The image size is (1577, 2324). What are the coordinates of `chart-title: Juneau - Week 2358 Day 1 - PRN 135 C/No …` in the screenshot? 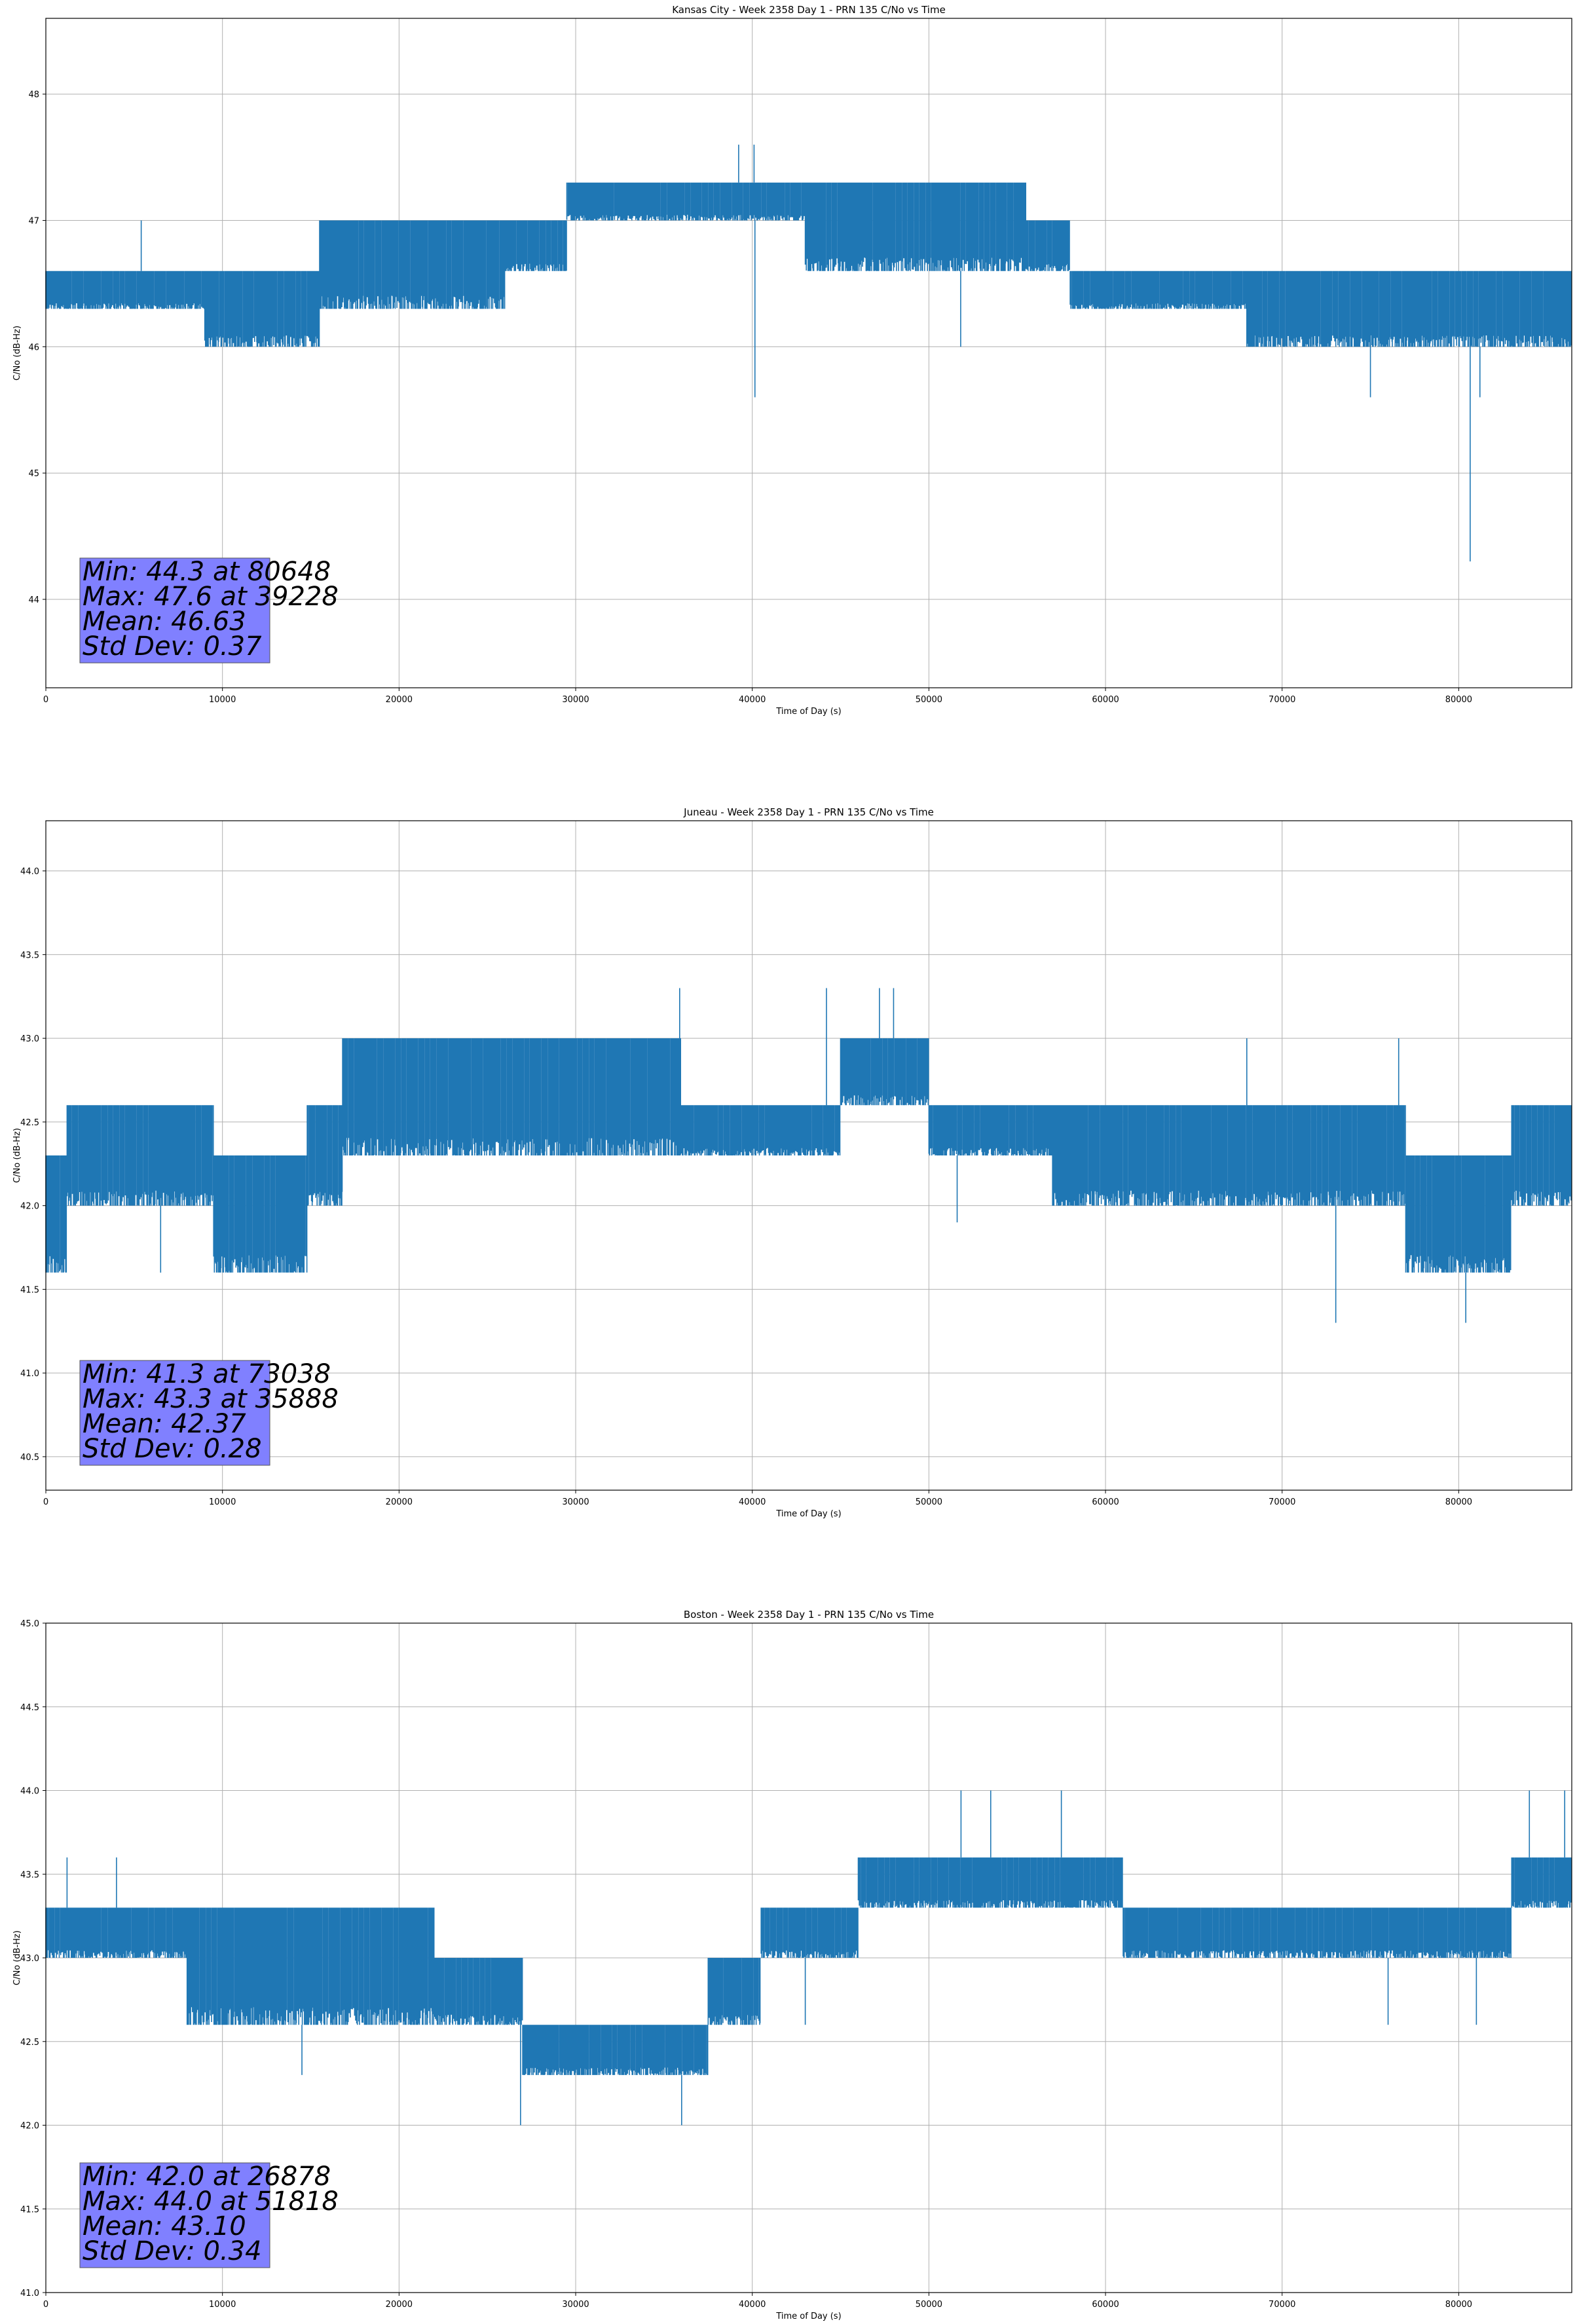 It's located at (808, 812).